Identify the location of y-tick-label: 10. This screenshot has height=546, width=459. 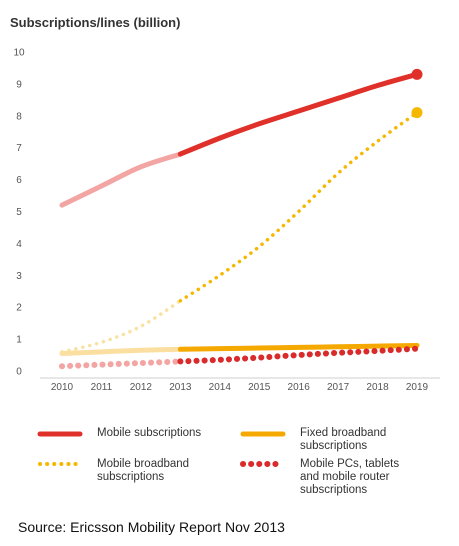
(19, 53).